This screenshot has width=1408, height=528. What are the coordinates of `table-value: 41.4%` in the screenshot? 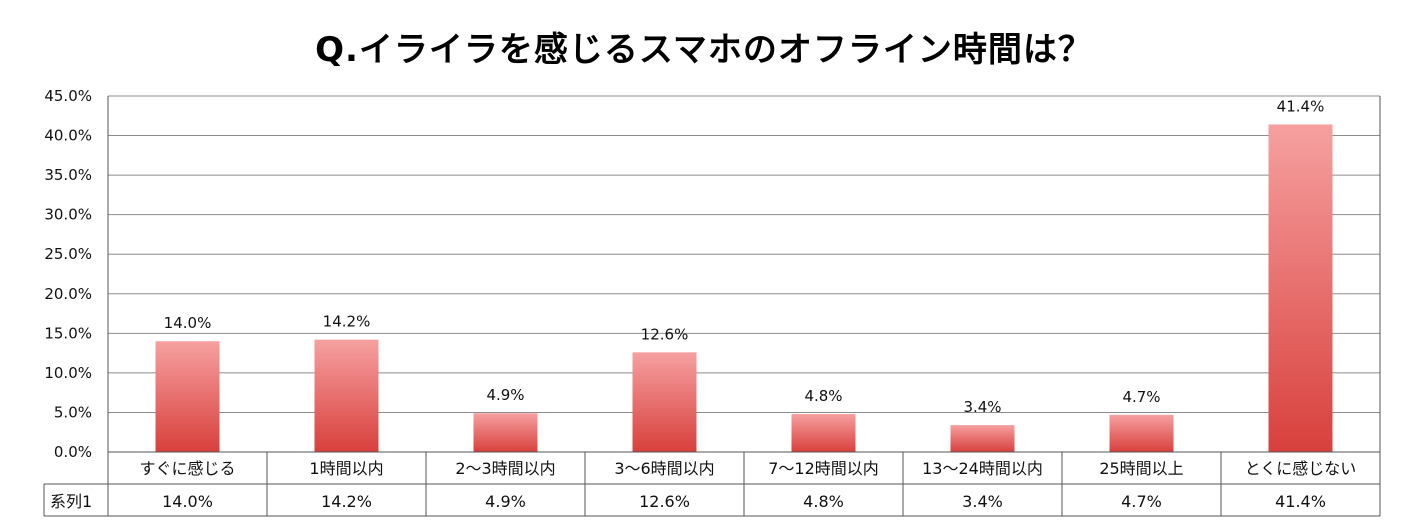 It's located at (1300, 501).